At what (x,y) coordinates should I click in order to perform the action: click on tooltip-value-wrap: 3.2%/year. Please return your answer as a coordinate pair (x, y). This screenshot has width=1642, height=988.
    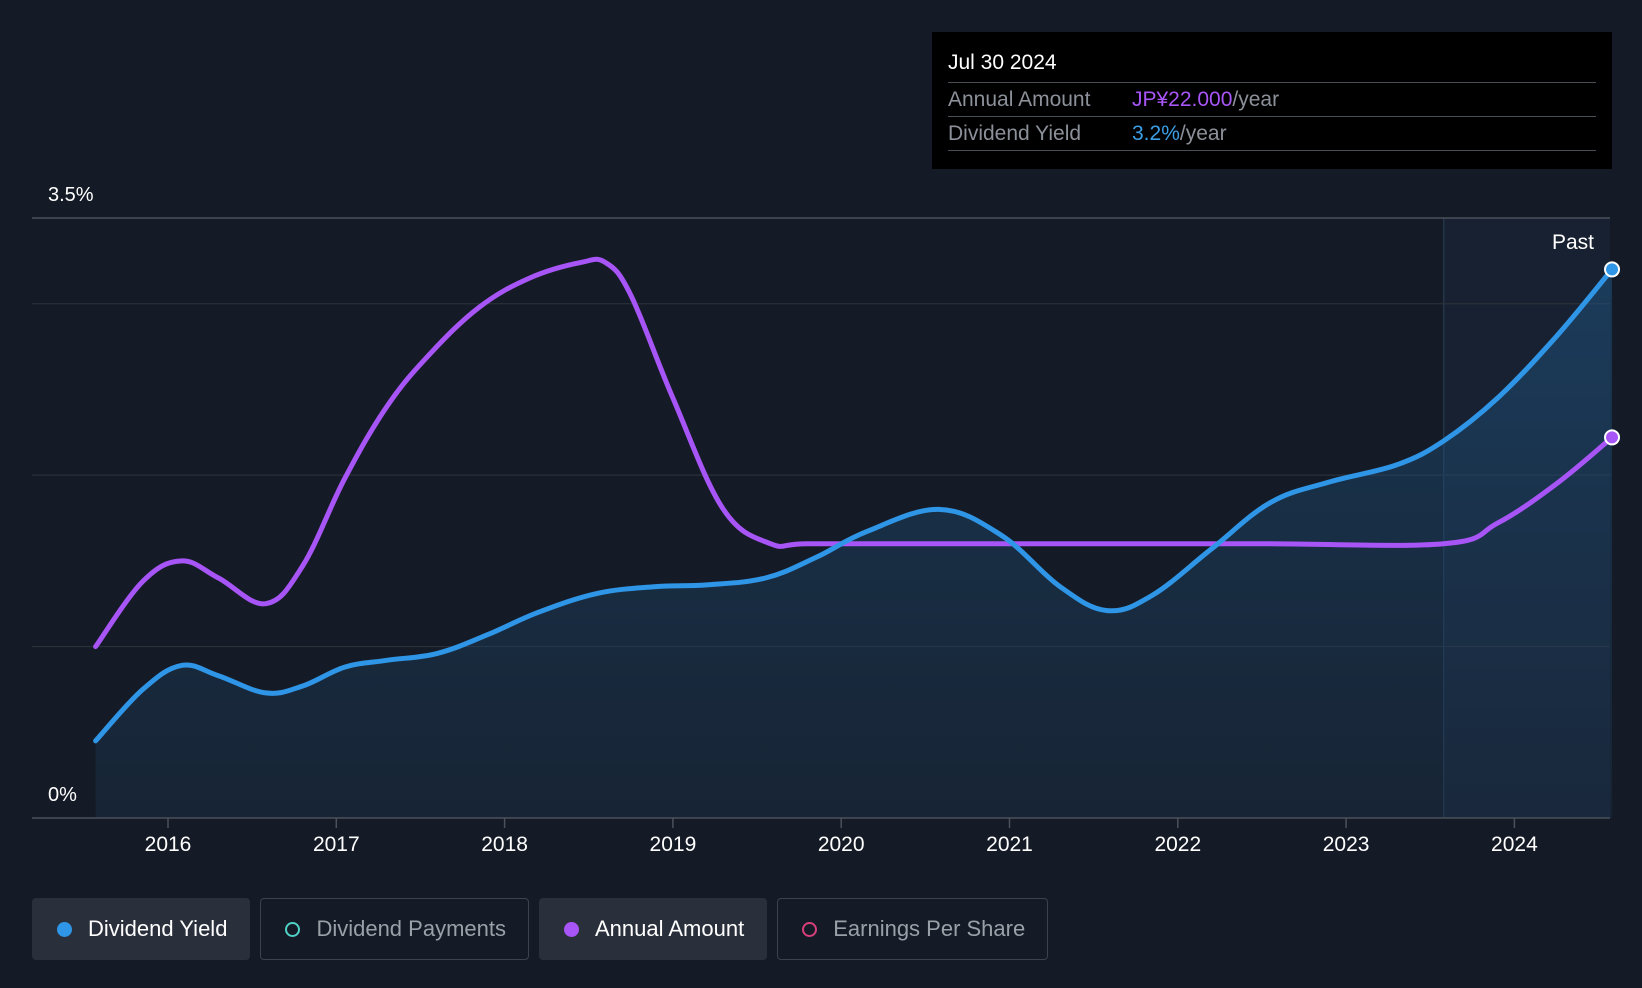
    Looking at the image, I should click on (1179, 133).